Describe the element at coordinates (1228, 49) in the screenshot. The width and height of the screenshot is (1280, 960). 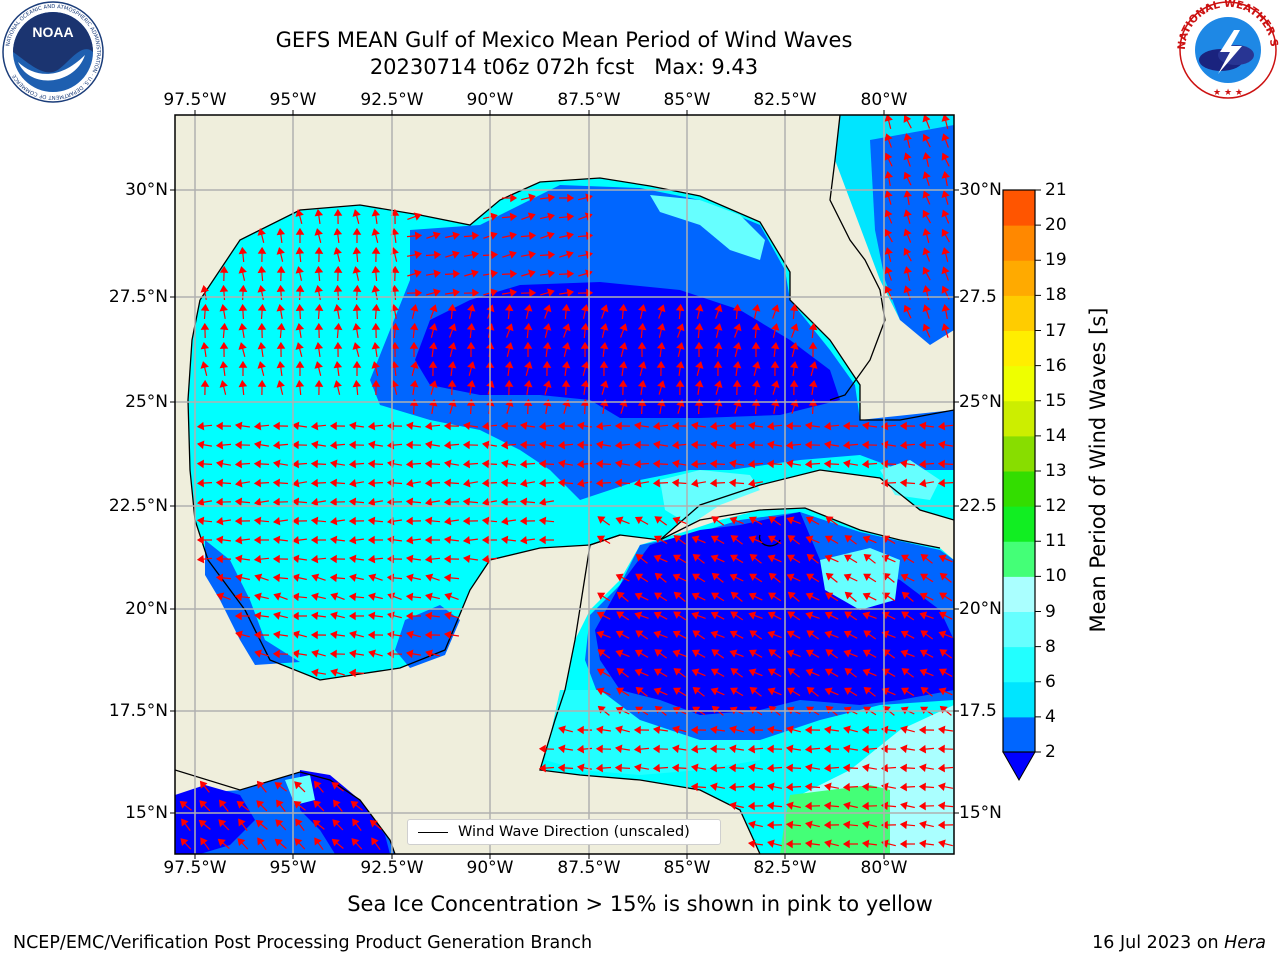
I see `nws-logo: NATIONAL WEATHER SERVICE ★ ★ ★` at that location.